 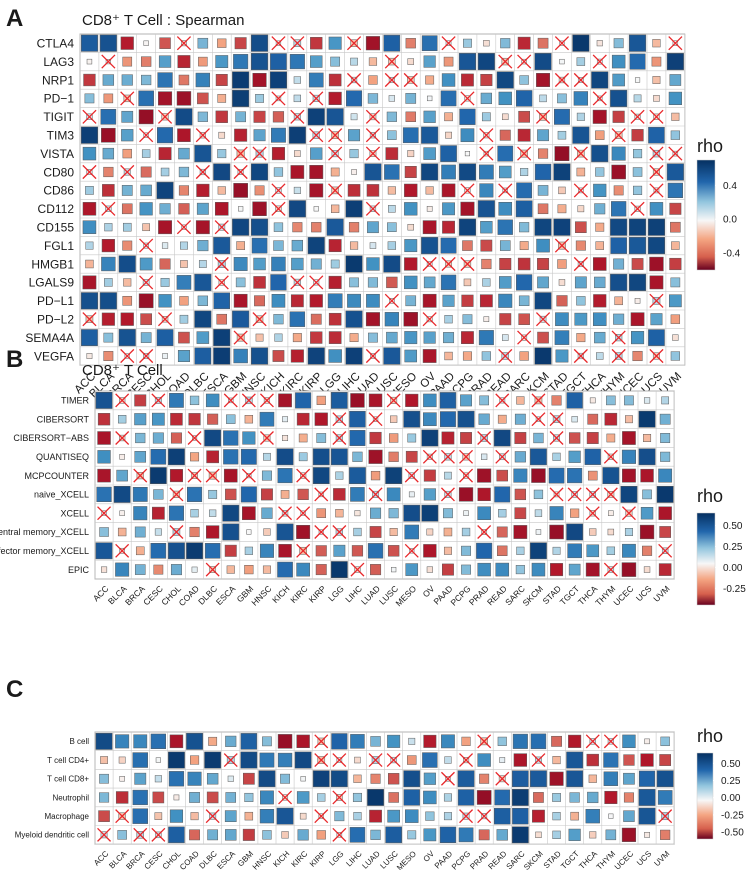 I want to click on legend-tick-label: 0.00, so click(x=731, y=798).